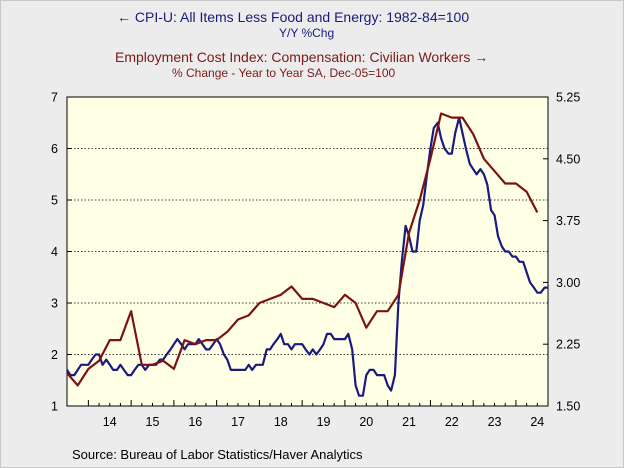 Image resolution: width=624 pixels, height=468 pixels. What do you see at coordinates (238, 422) in the screenshot?
I see `x-tick-label: 17` at bounding box center [238, 422].